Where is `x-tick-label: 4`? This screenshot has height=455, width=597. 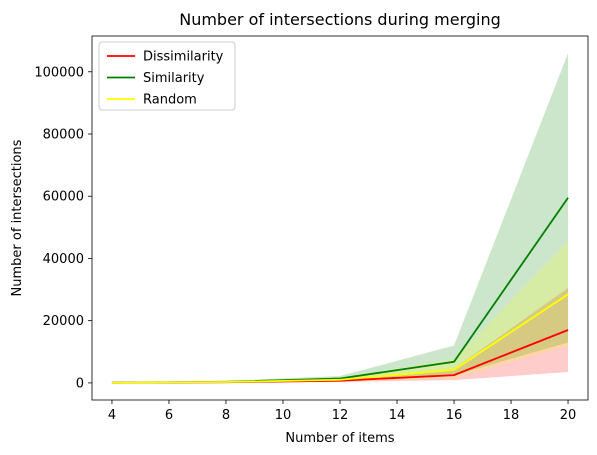 x-tick-label: 4 is located at coordinates (112, 415).